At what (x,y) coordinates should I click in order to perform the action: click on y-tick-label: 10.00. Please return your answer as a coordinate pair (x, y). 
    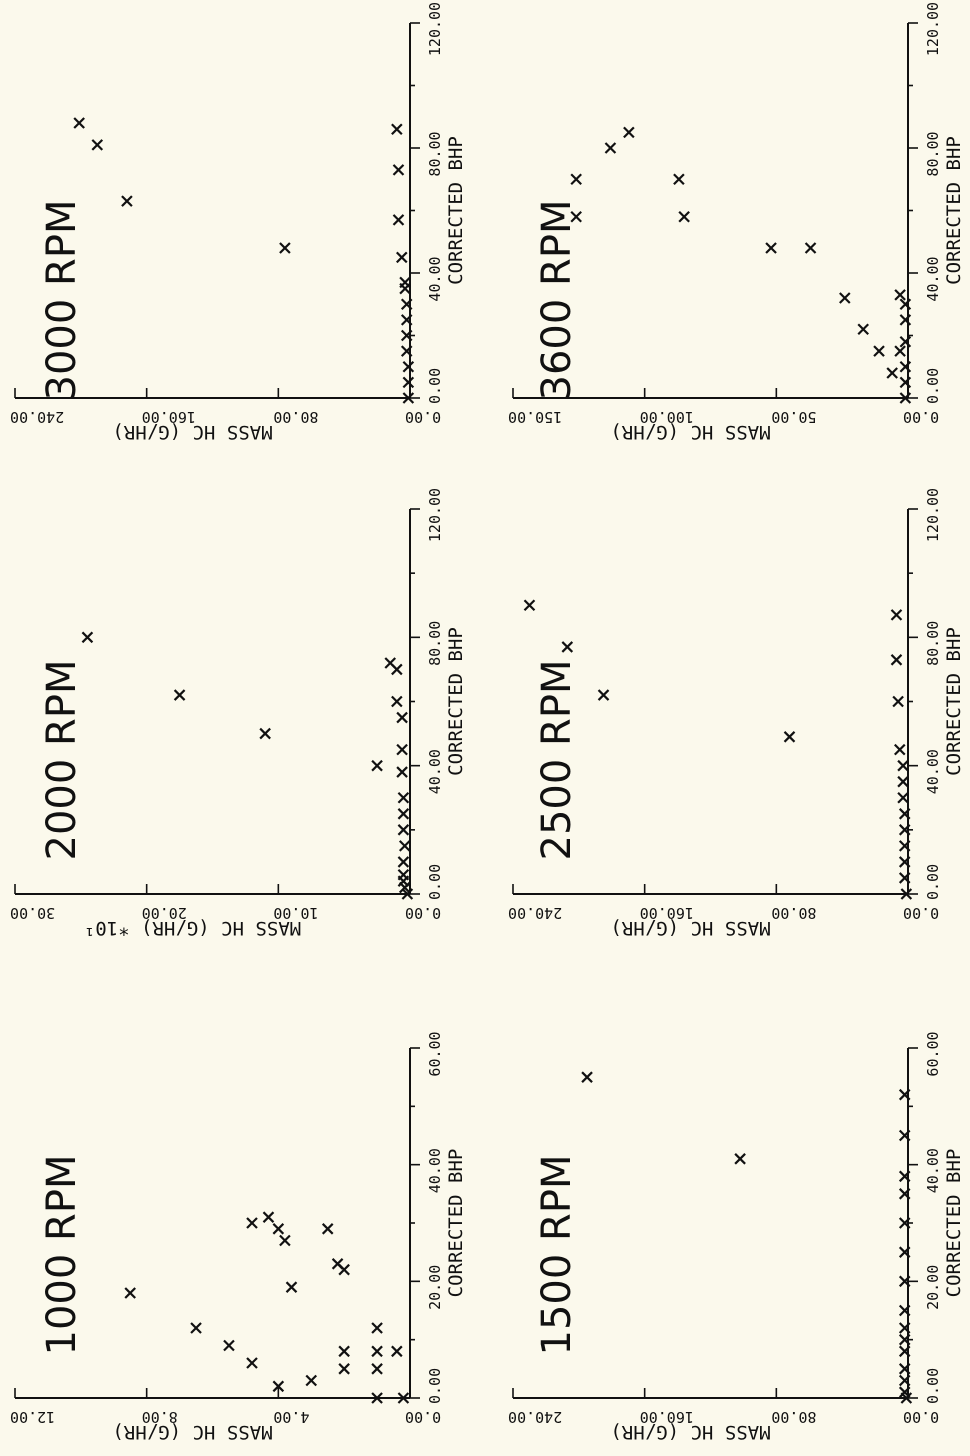
    Looking at the image, I should click on (295, 913).